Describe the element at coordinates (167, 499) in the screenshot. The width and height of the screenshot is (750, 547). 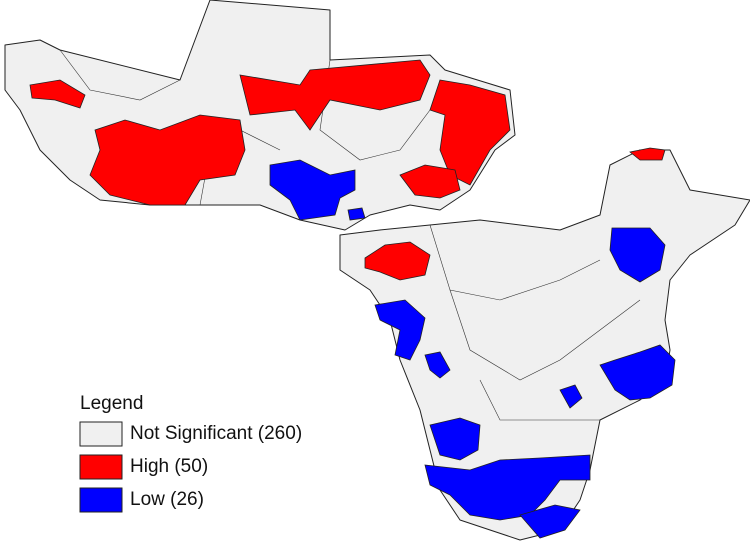
I see `legend-label: Low (26)` at that location.